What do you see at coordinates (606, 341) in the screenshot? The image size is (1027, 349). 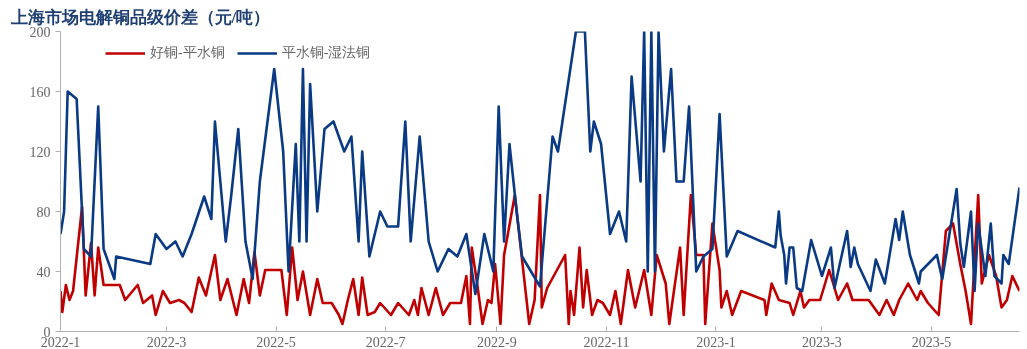 I see `x-tick-label: 2022-11` at bounding box center [606, 341].